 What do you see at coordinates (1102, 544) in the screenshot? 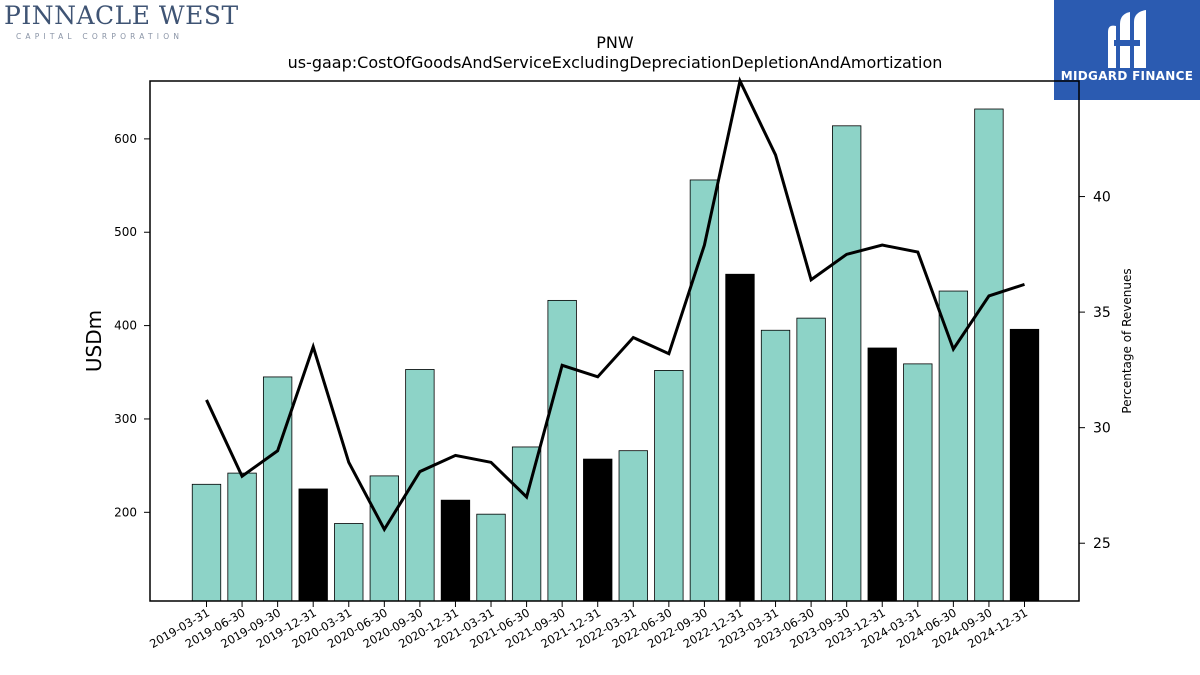
I see `y2-tick-label: 25` at bounding box center [1102, 544].